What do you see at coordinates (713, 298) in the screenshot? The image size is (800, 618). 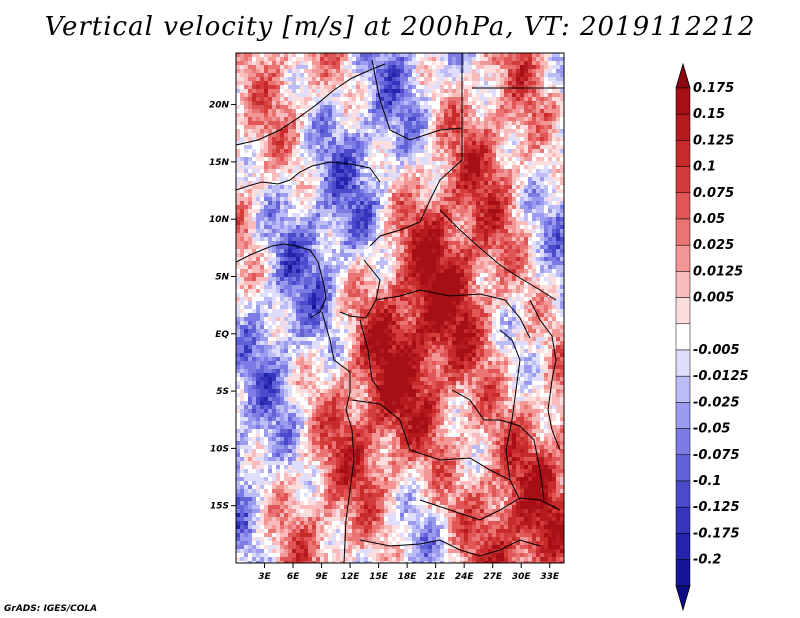 I see `colorbar-label: 0.005` at bounding box center [713, 298].